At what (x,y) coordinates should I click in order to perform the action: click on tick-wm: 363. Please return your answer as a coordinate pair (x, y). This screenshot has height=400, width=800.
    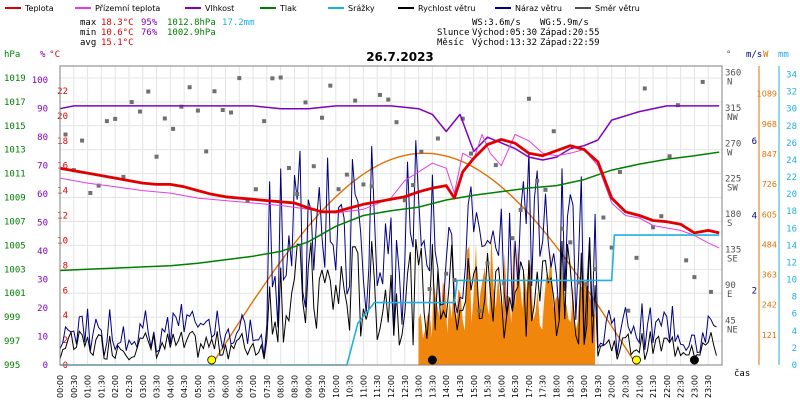
    Looking at the image, I should click on (769, 275).